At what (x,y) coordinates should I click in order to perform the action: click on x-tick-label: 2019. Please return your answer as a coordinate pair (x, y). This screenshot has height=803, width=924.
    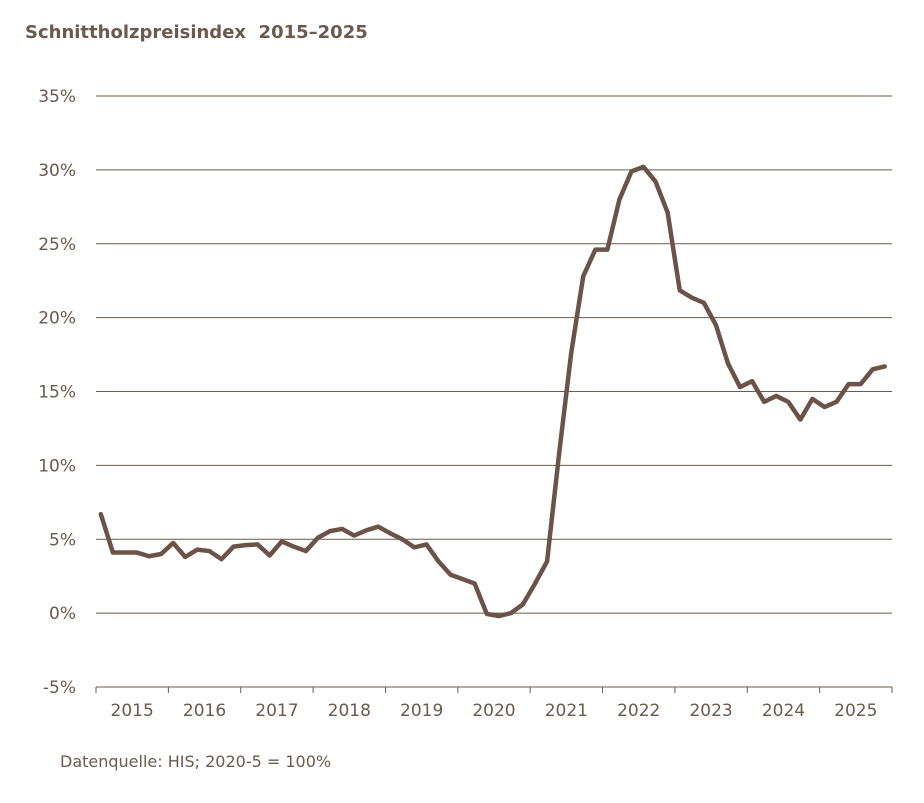
    Looking at the image, I should click on (421, 711).